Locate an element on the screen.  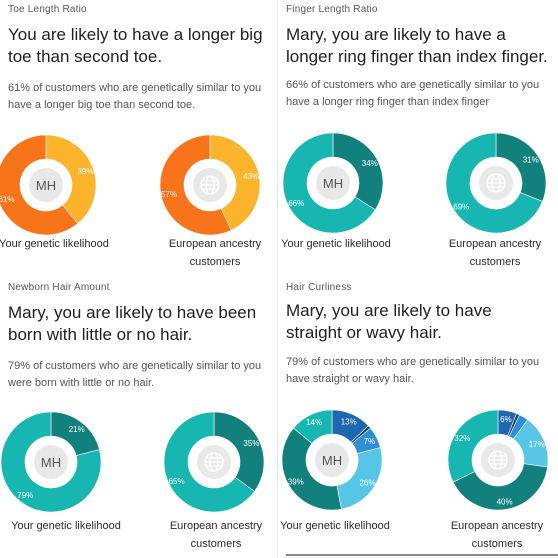
donut-chart: 31% 69% is located at coordinates (496, 183).